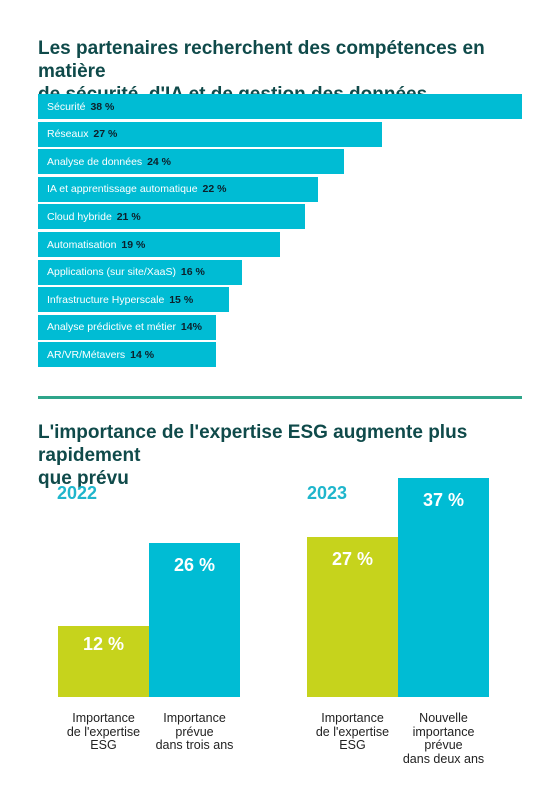  What do you see at coordinates (280, 397) in the screenshot?
I see `section-divider` at bounding box center [280, 397].